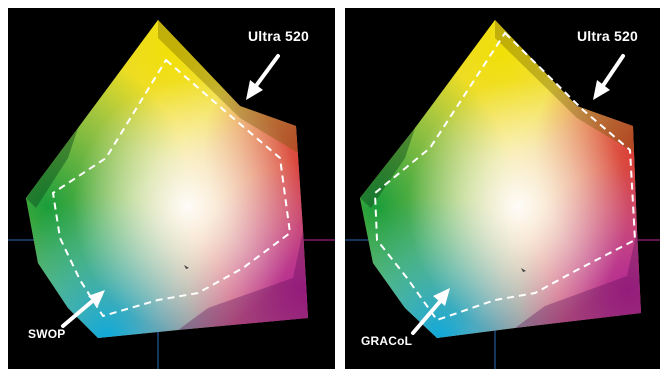  Describe the element at coordinates (278, 36) in the screenshot. I see `ultra520-label-left: Ultra 520` at that location.